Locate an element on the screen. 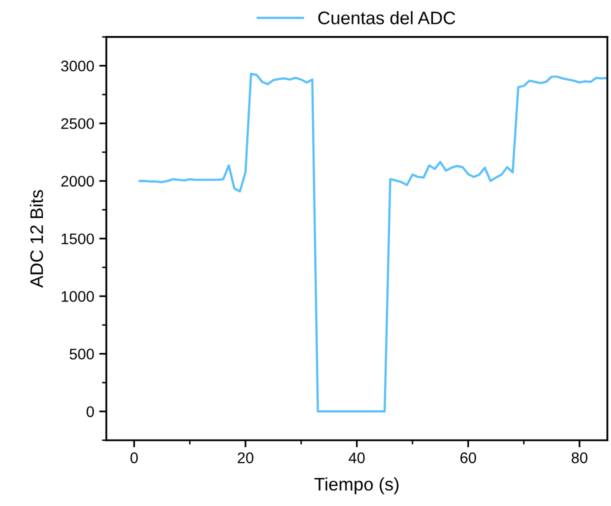  legend-label: Cuentas del ADC is located at coordinates (387, 17).